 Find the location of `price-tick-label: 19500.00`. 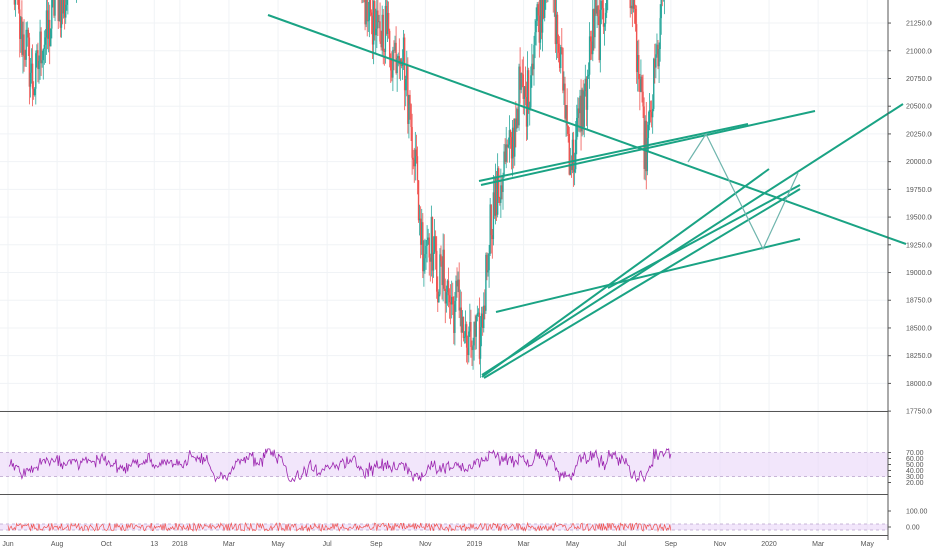

price-tick-label: 19500.00 is located at coordinates (919, 218).